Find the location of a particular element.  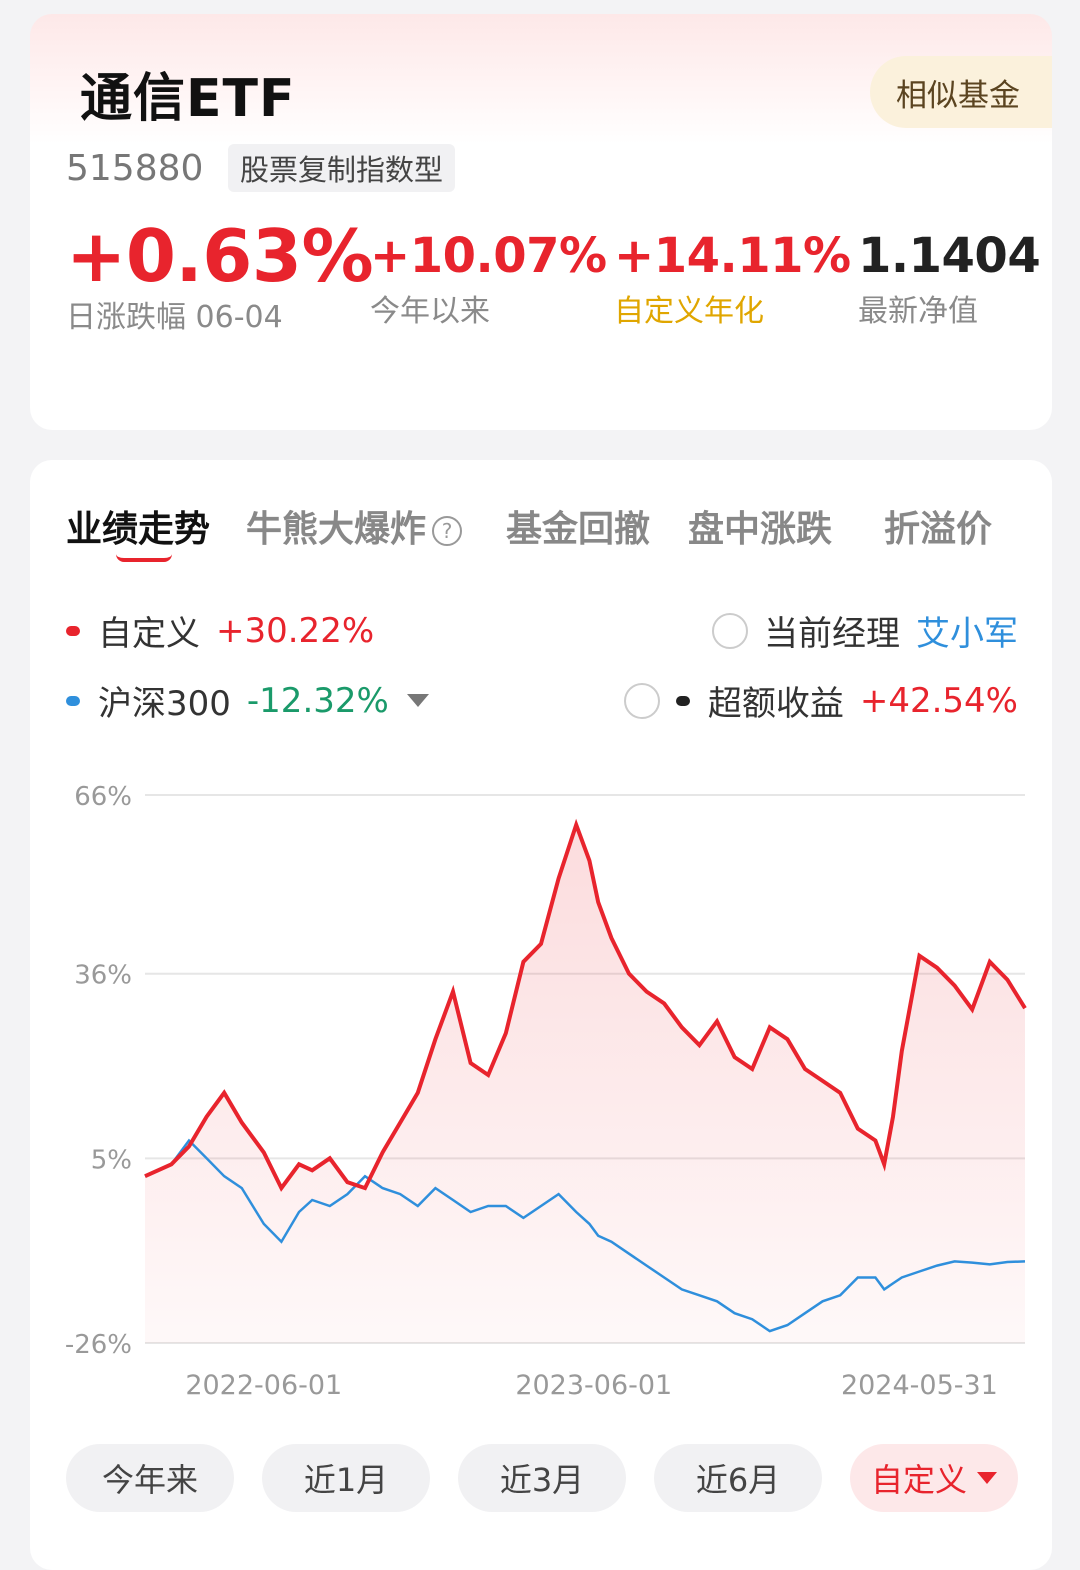

range-ytd-button: 今年来 is located at coordinates (150, 1478).